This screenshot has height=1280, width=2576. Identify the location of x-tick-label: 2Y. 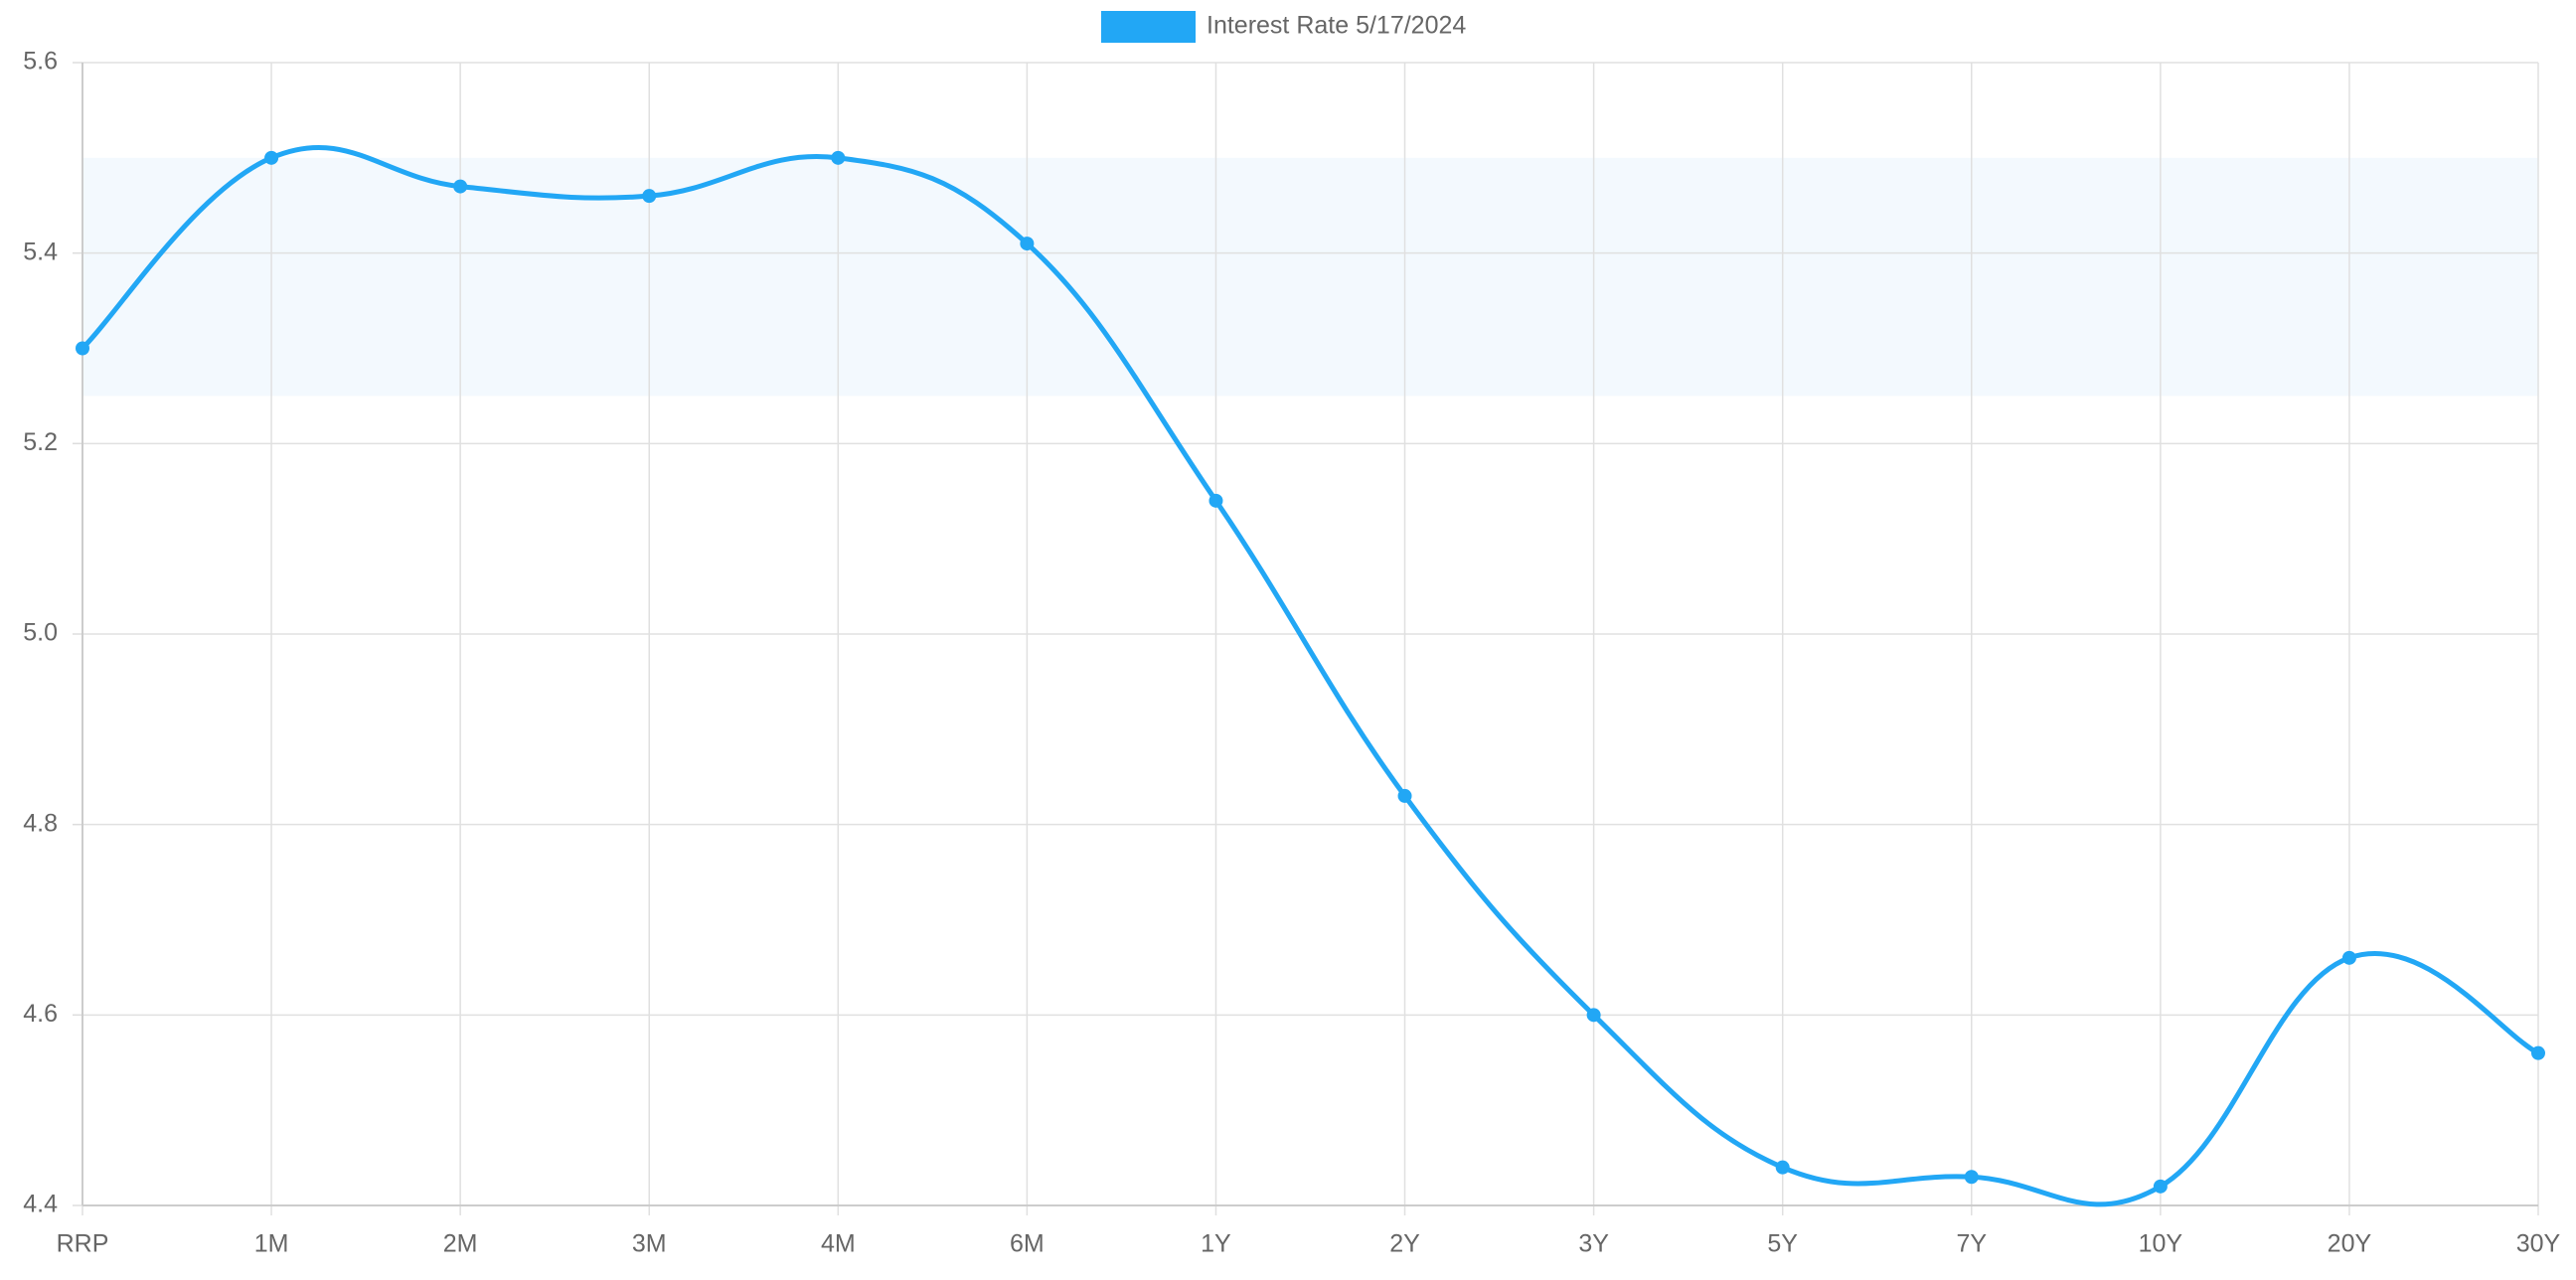
(1404, 1244).